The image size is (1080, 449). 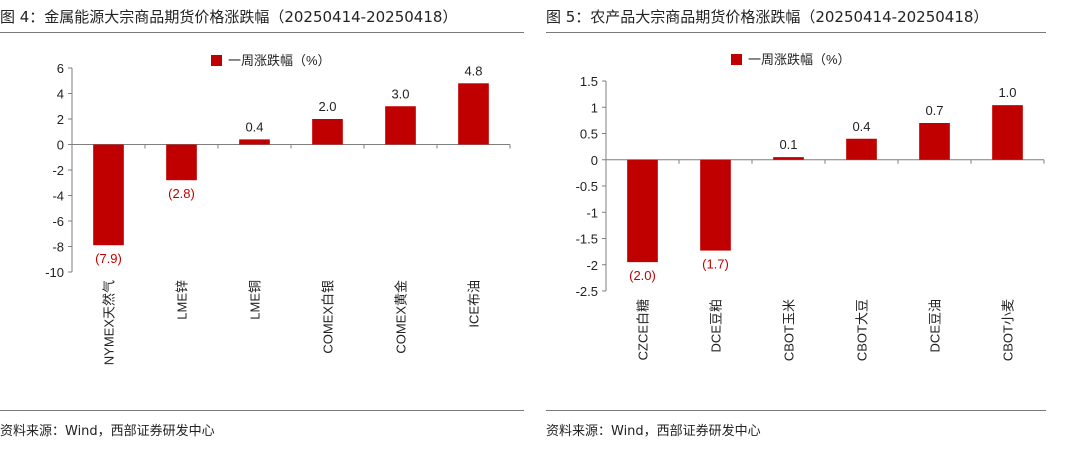 I want to click on category-label: NYMEX天然气, so click(x=109, y=322).